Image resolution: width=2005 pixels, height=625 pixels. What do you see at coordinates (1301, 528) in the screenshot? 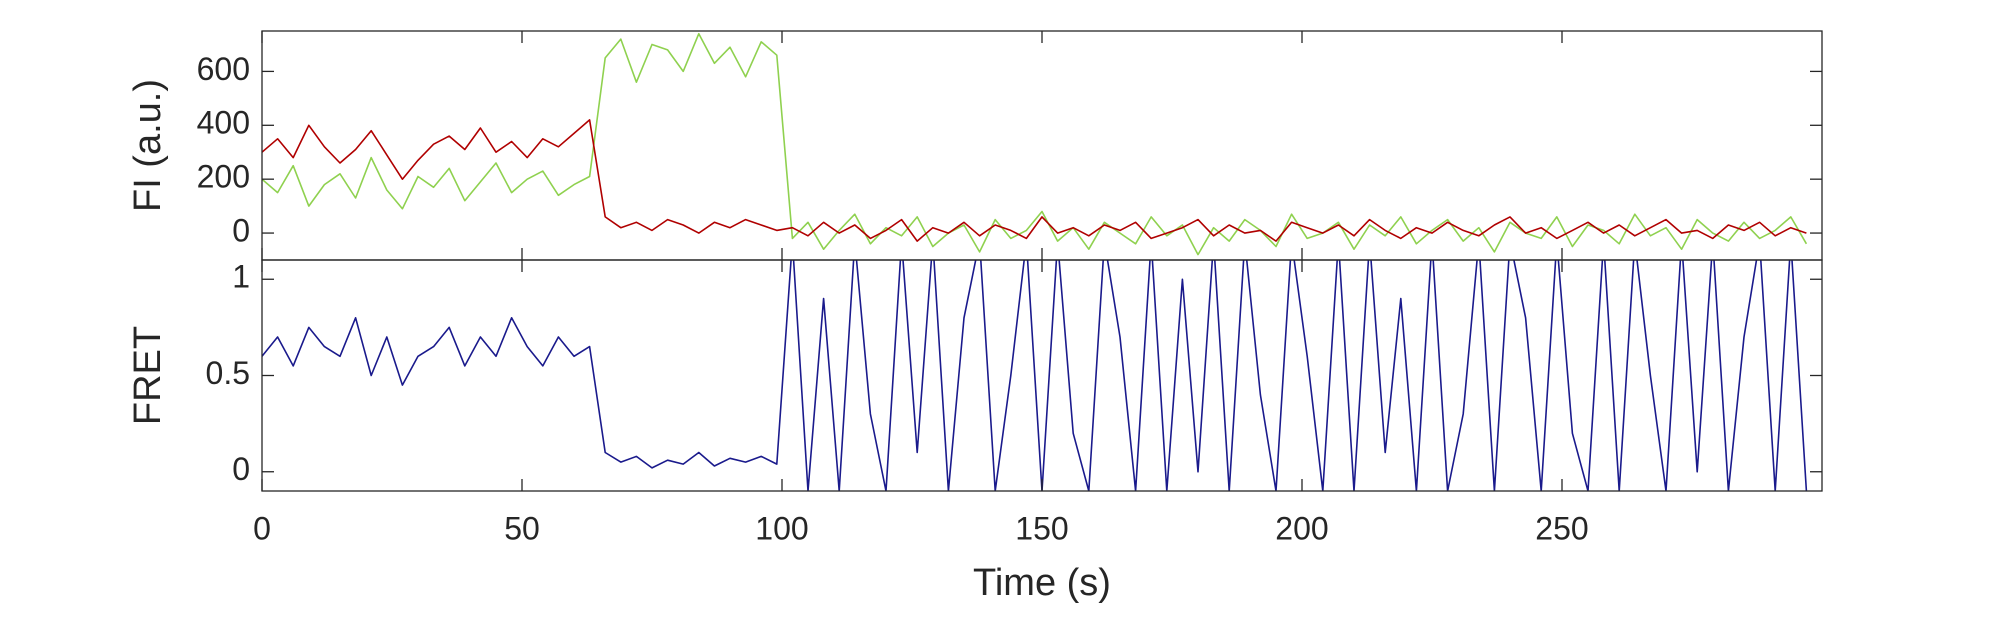
I see `x-tick-label: 200` at bounding box center [1301, 528].